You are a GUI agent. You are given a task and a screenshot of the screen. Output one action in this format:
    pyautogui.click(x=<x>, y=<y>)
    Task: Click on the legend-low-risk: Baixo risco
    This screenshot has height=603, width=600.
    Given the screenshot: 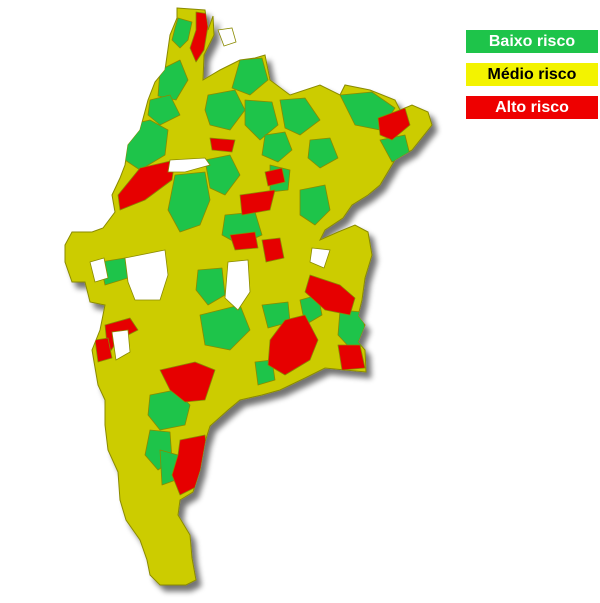 What is the action you would take?
    pyautogui.click(x=532, y=41)
    